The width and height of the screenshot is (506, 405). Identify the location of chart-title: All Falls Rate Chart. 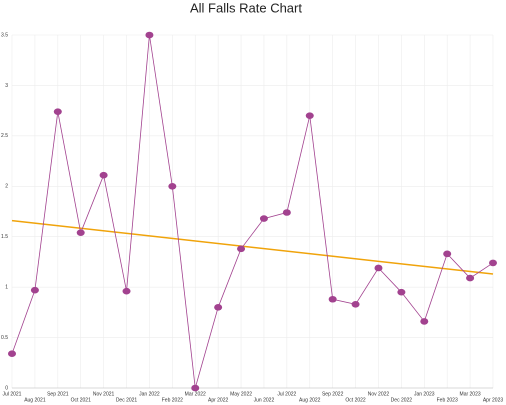
(246, 7).